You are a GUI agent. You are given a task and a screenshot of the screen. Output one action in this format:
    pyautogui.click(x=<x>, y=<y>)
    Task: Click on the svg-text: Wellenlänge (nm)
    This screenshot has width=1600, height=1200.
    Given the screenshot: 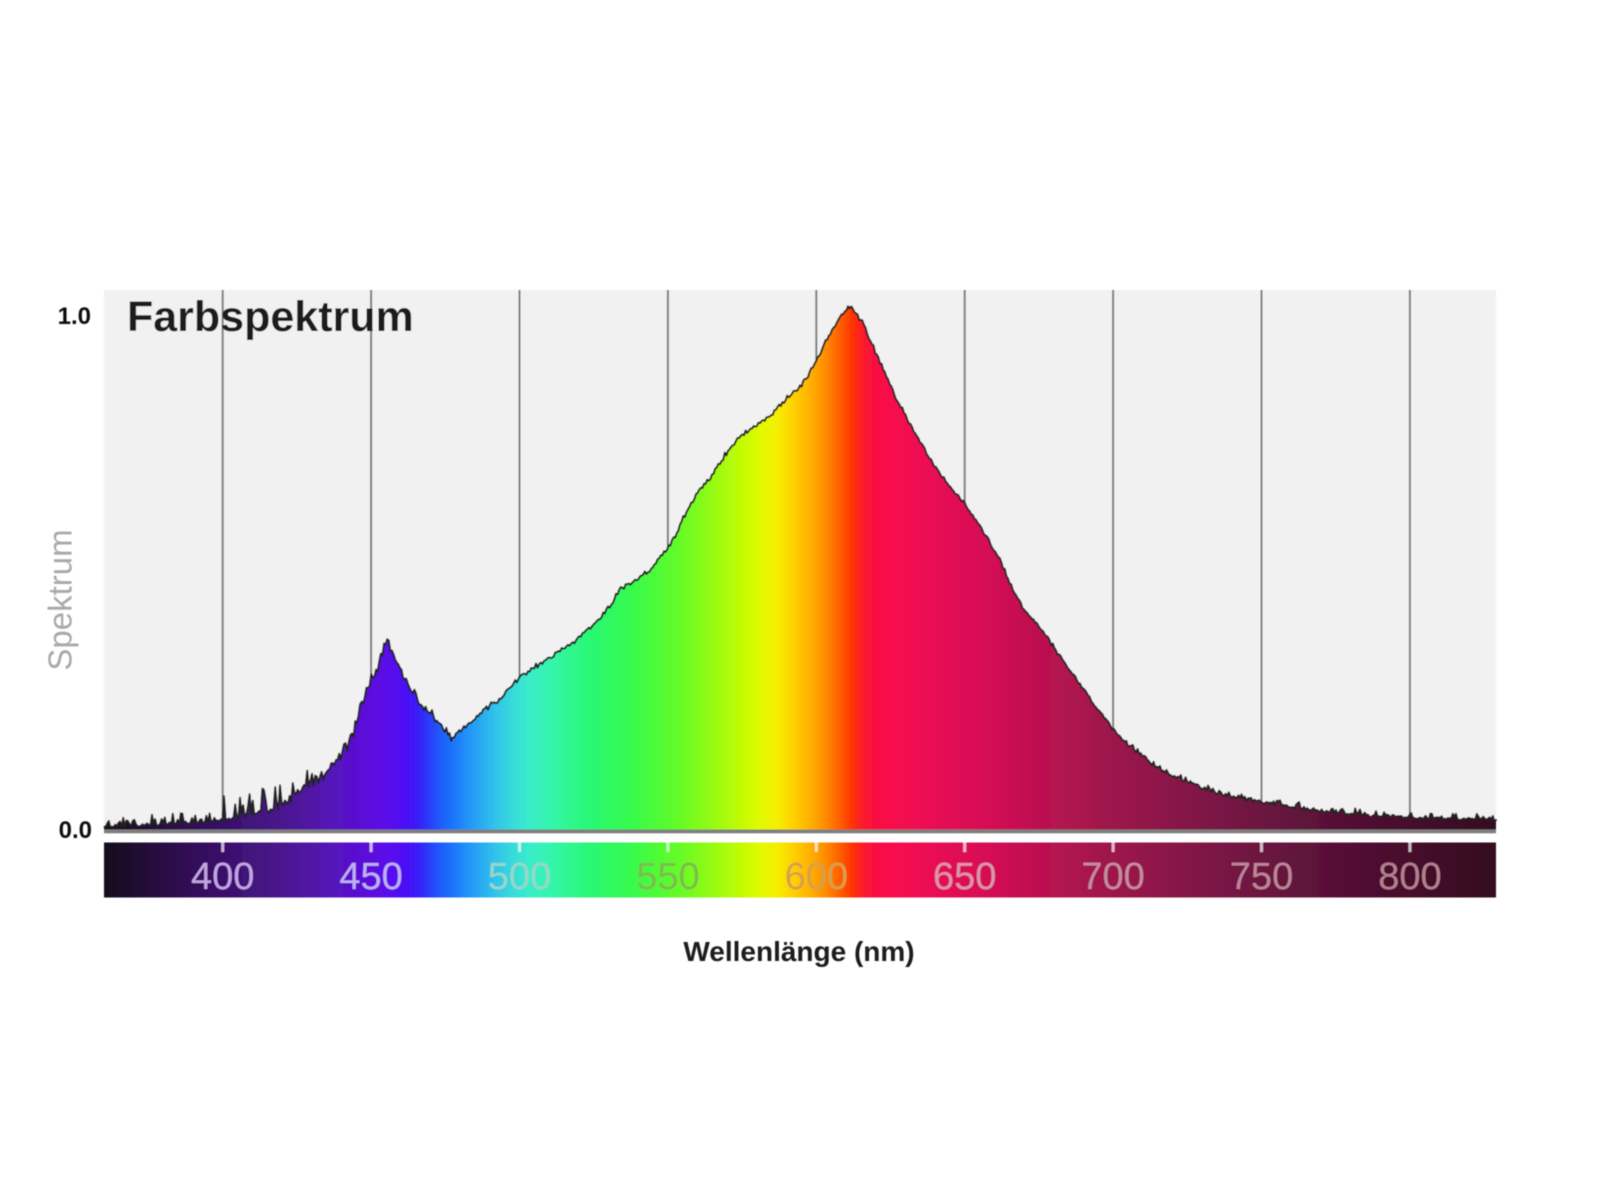 What is the action you would take?
    pyautogui.click(x=798, y=951)
    